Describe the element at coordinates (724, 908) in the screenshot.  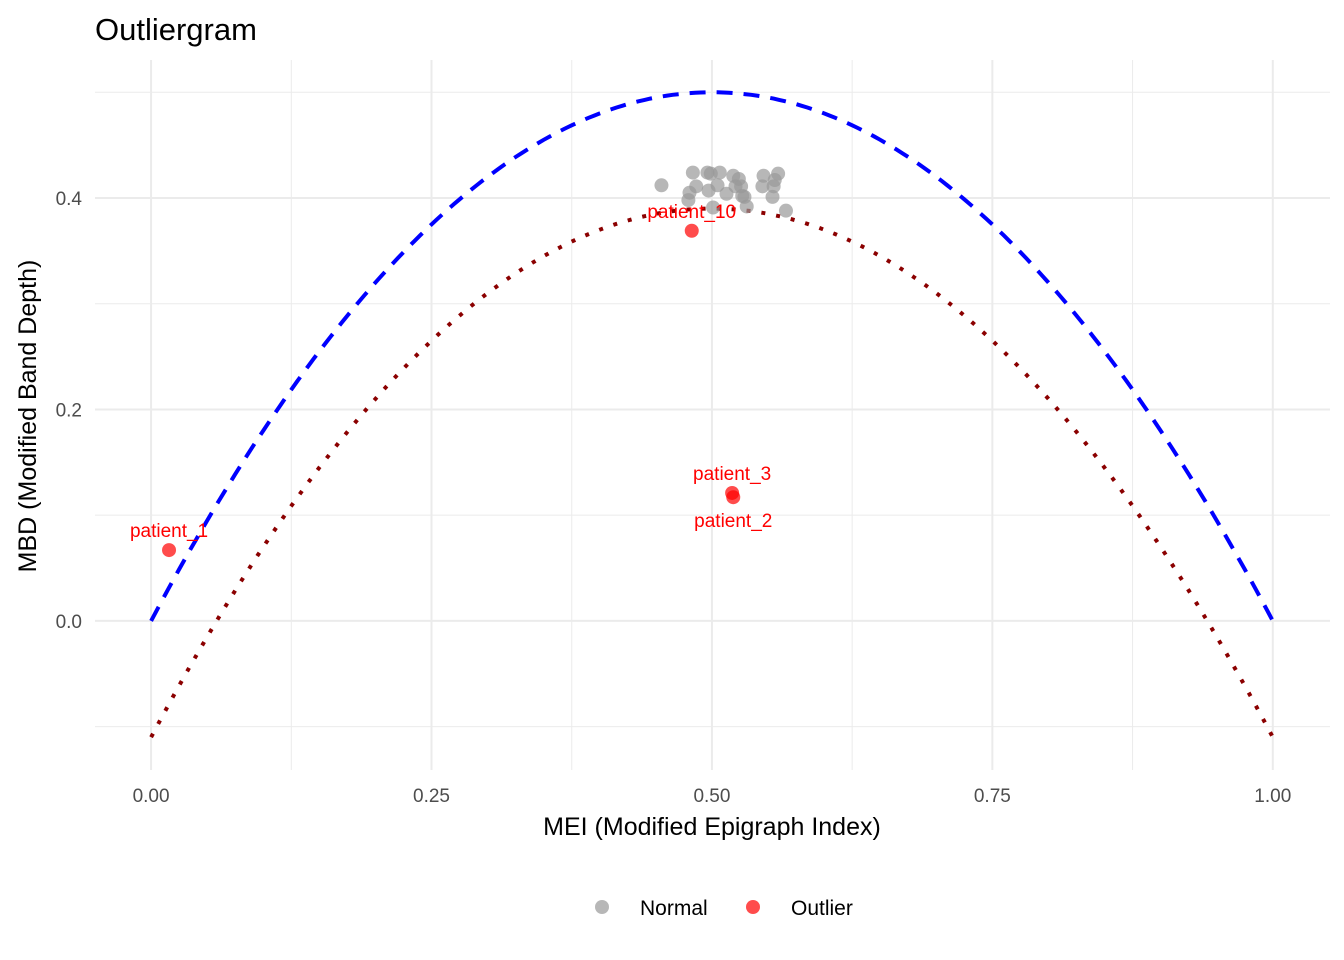
I see `legend: Normal Outlier` at that location.